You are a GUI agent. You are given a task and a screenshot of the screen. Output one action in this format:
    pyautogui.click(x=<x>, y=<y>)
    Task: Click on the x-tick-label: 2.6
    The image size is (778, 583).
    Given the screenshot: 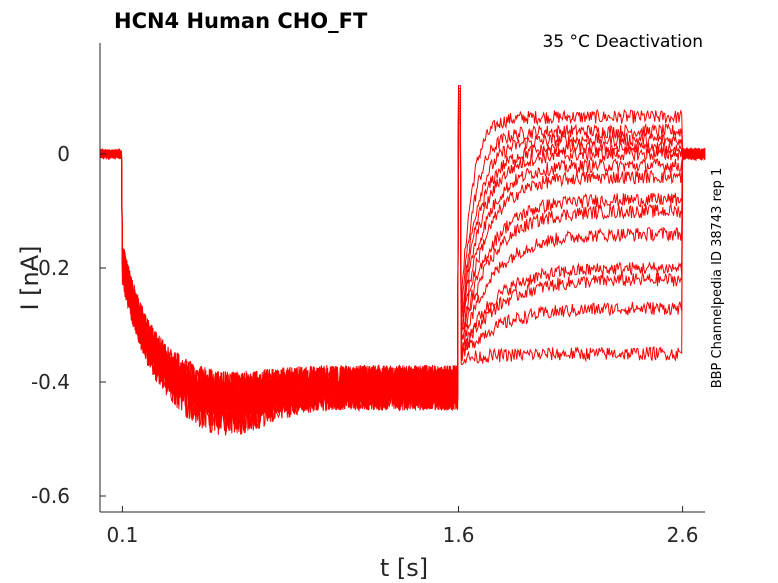 What is the action you would take?
    pyautogui.click(x=683, y=535)
    